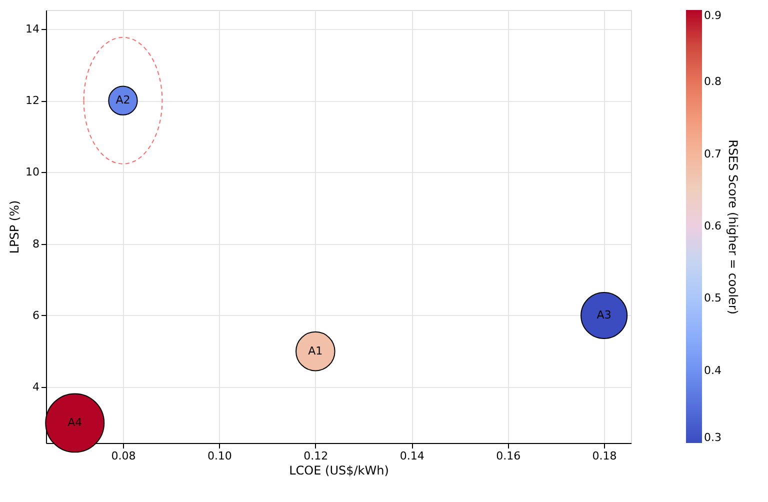 Image resolution: width=768 pixels, height=502 pixels. Describe the element at coordinates (316, 456) in the screenshot. I see `x-tick-label: 0.12` at that location.